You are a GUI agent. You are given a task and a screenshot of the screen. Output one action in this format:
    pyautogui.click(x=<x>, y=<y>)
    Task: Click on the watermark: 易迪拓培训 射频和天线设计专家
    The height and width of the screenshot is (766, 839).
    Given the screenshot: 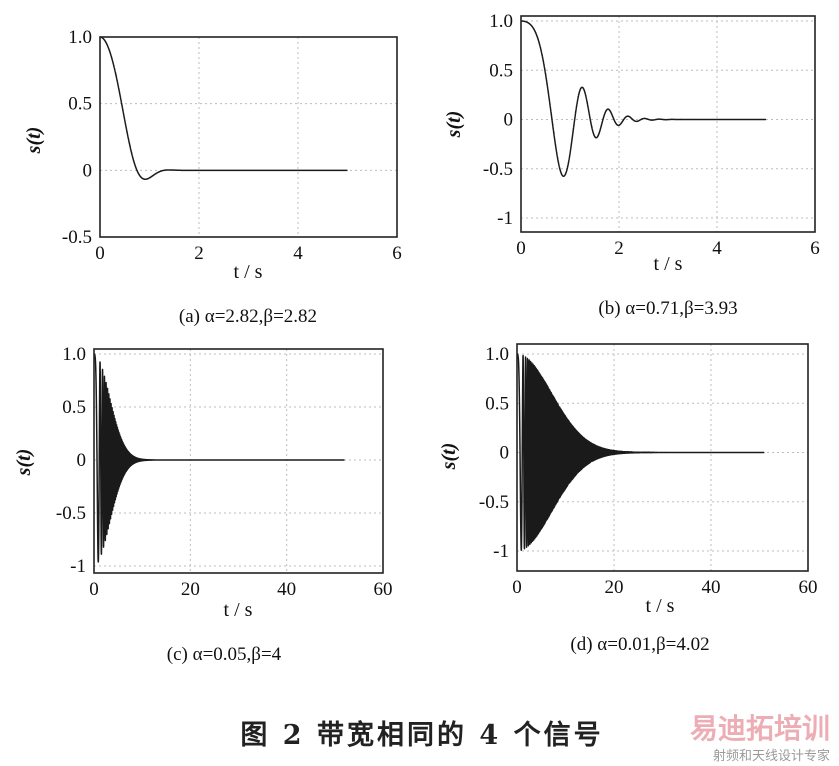 What is the action you would take?
    pyautogui.click(x=760, y=738)
    